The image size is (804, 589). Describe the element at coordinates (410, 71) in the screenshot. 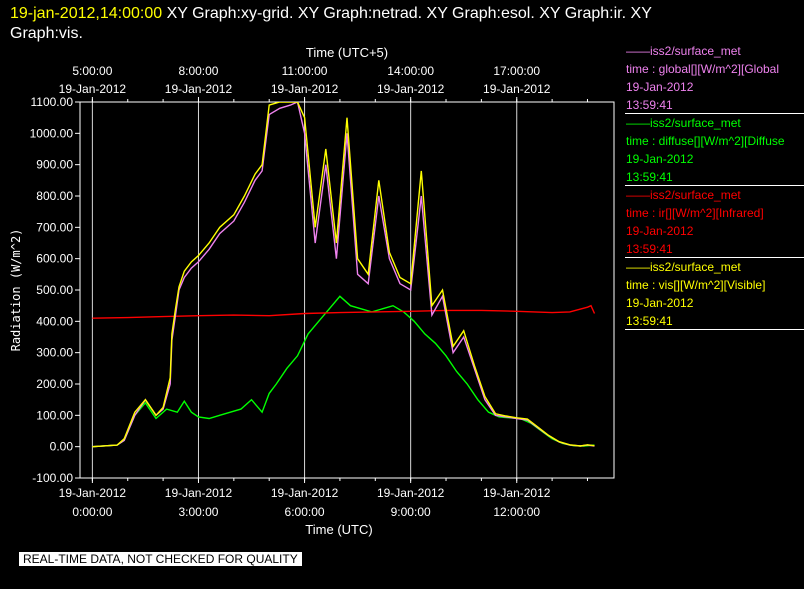

I see `x2-tick-label-time: 14:00:00` at that location.